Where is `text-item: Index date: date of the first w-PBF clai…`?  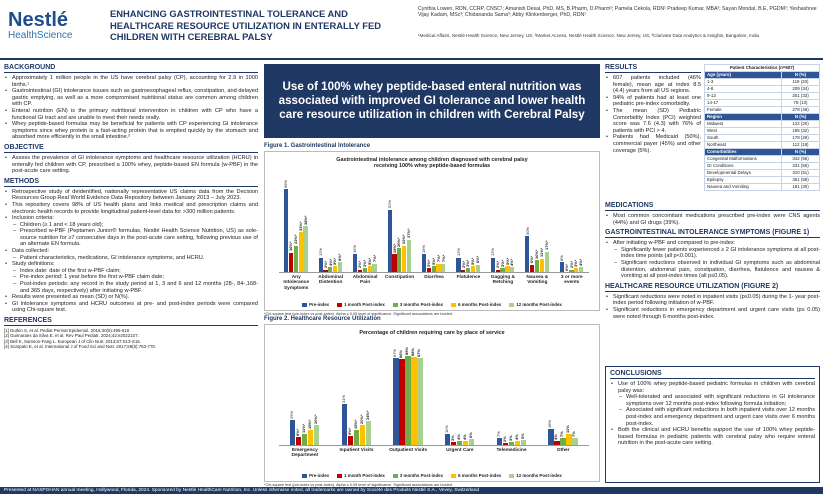
text-item: Index date: date of the first w-PBF clai… is located at coordinates (131, 271).